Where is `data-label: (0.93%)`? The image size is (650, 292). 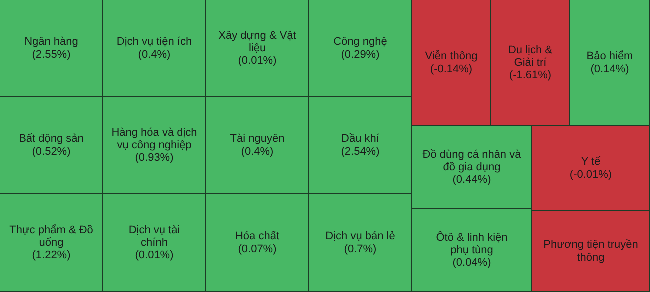
data-label: (0.93%) is located at coordinates (154, 158).